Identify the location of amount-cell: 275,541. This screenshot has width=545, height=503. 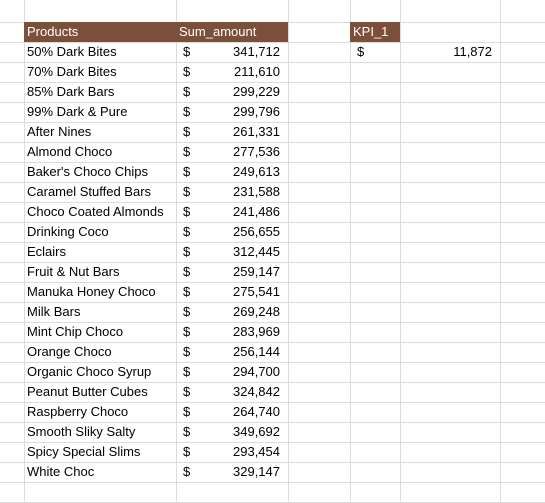
(256, 291).